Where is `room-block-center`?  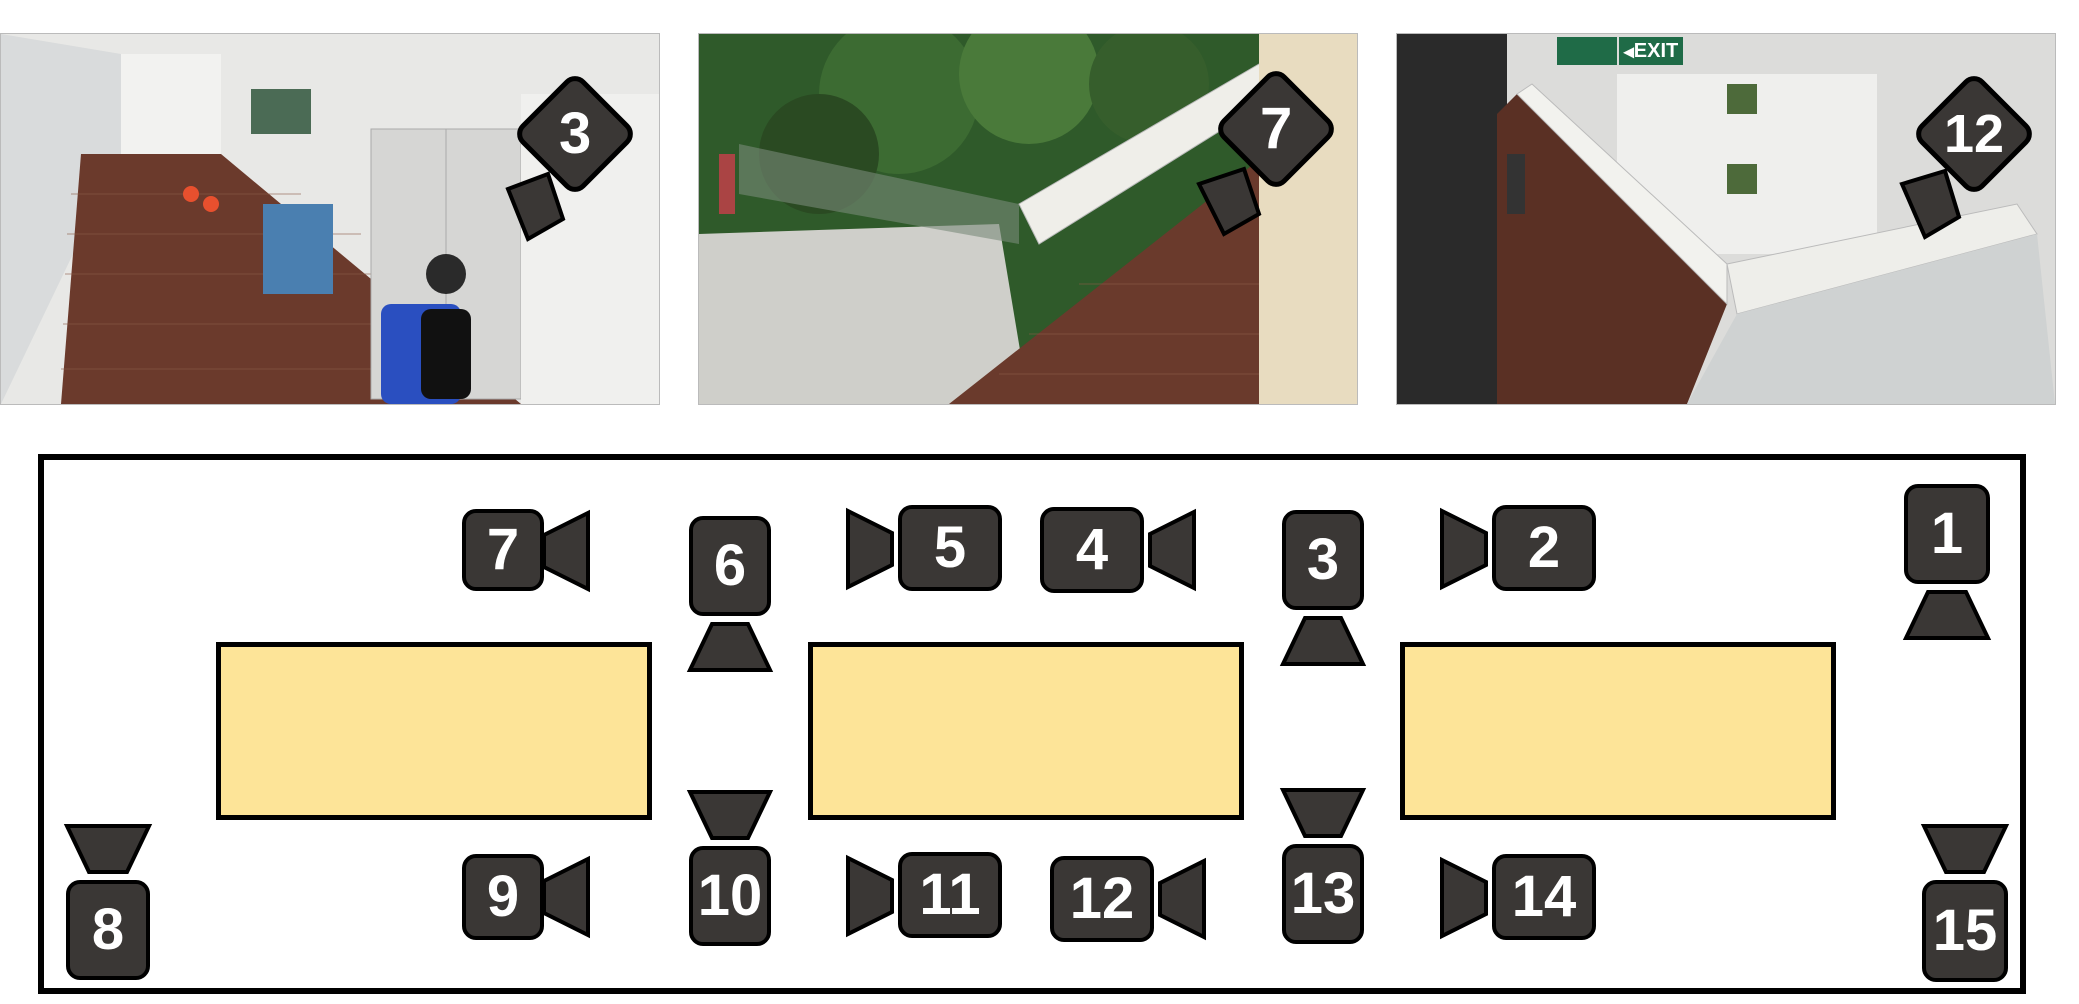
room-block-center is located at coordinates (1026, 731).